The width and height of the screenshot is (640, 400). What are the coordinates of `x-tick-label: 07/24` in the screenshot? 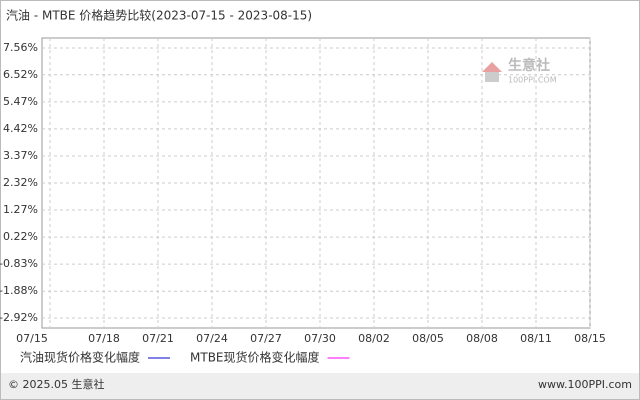 It's located at (212, 338).